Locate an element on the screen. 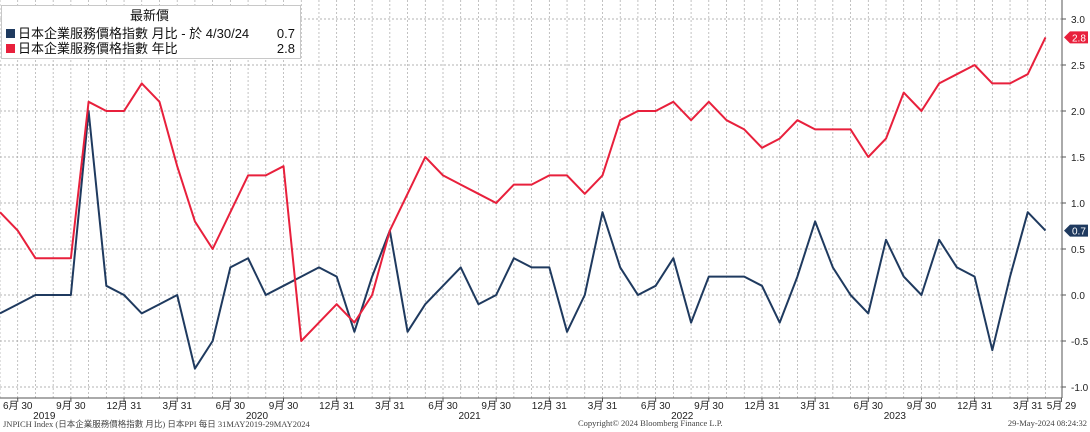 The width and height of the screenshot is (1090, 432). legend-swatch-mom is located at coordinates (10, 33).